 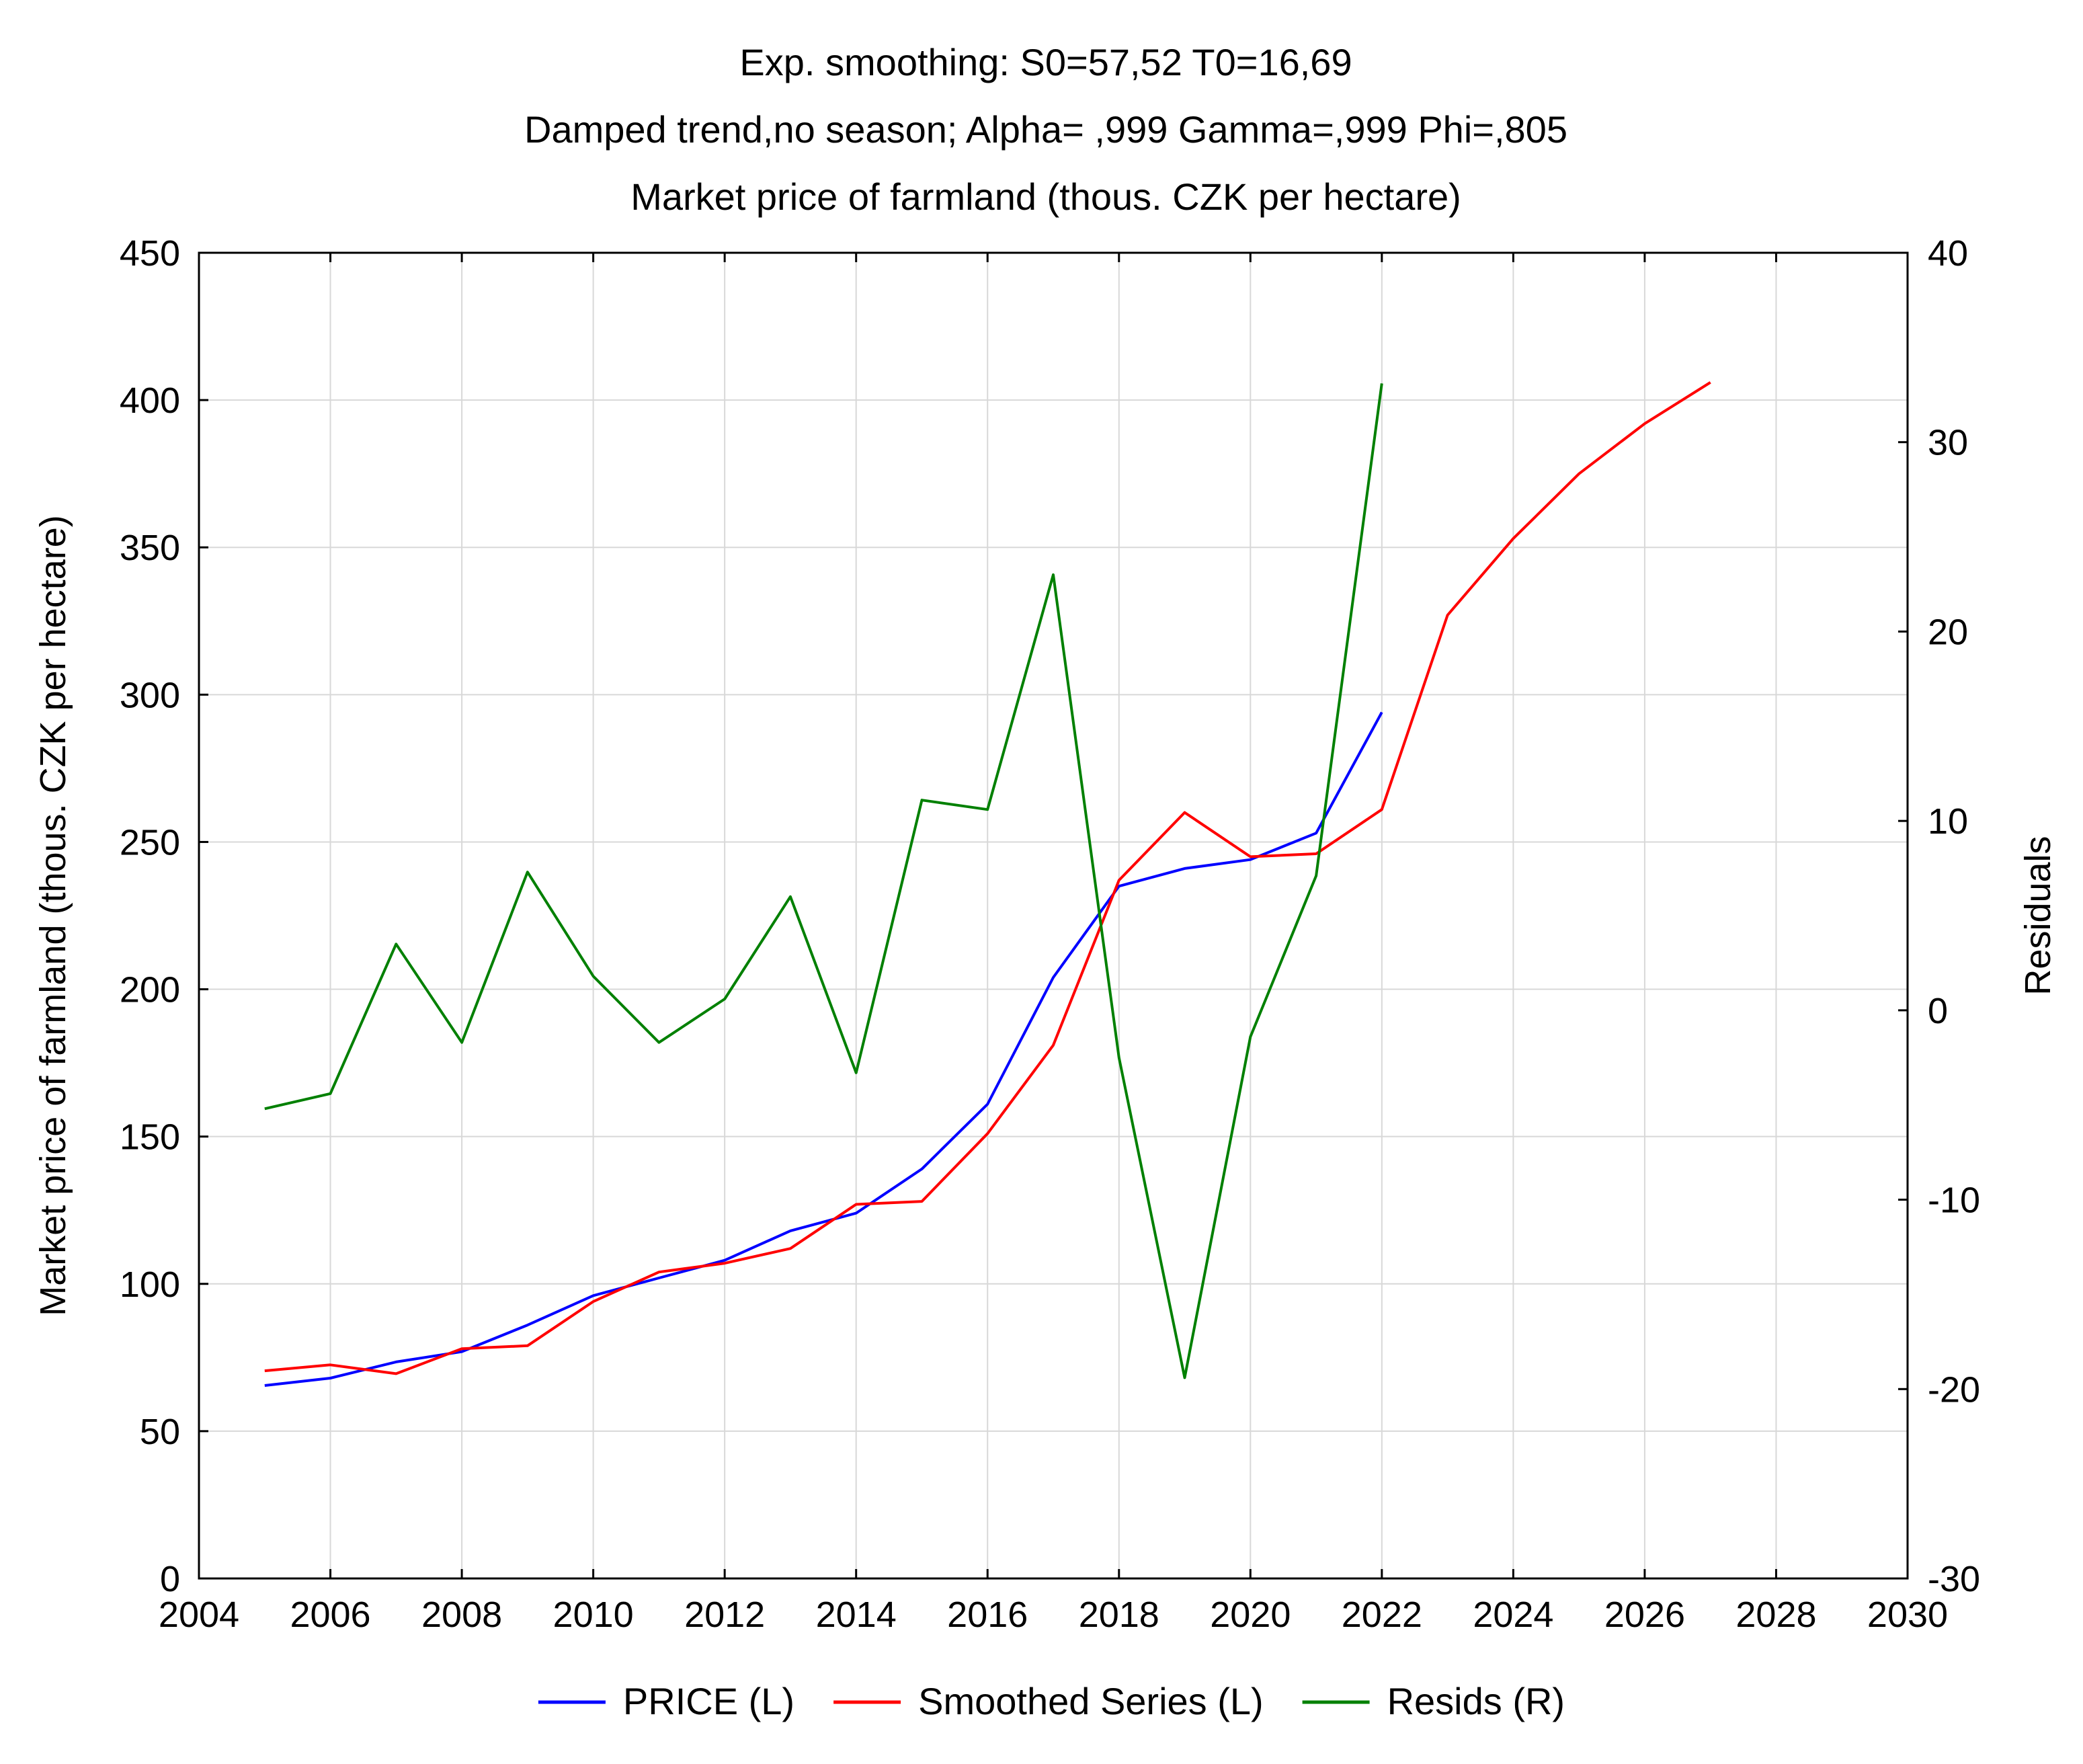 I want to click on x-tick-label: 2014, so click(x=856, y=1615).